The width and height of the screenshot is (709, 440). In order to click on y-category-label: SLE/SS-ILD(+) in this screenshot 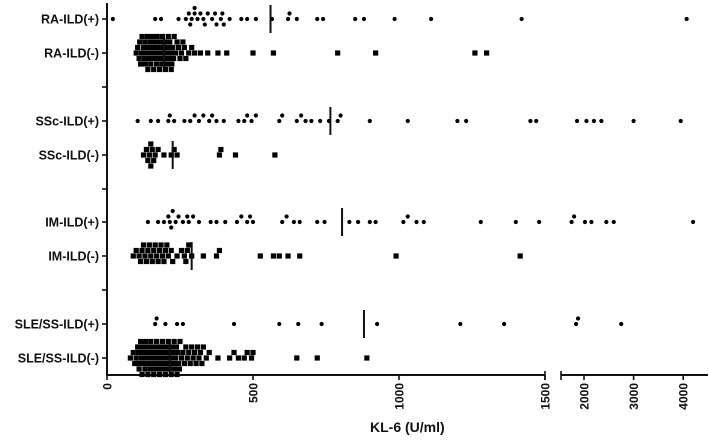, I will do `click(57, 325)`.